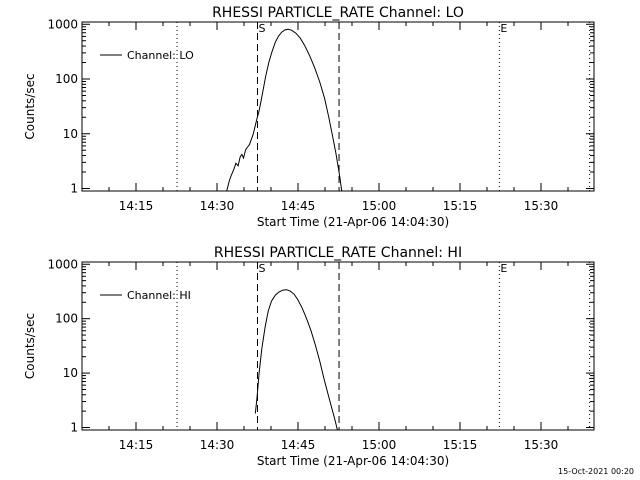 This screenshot has height=480, width=640. I want to click on series-line-channel-hi, so click(296, 360).